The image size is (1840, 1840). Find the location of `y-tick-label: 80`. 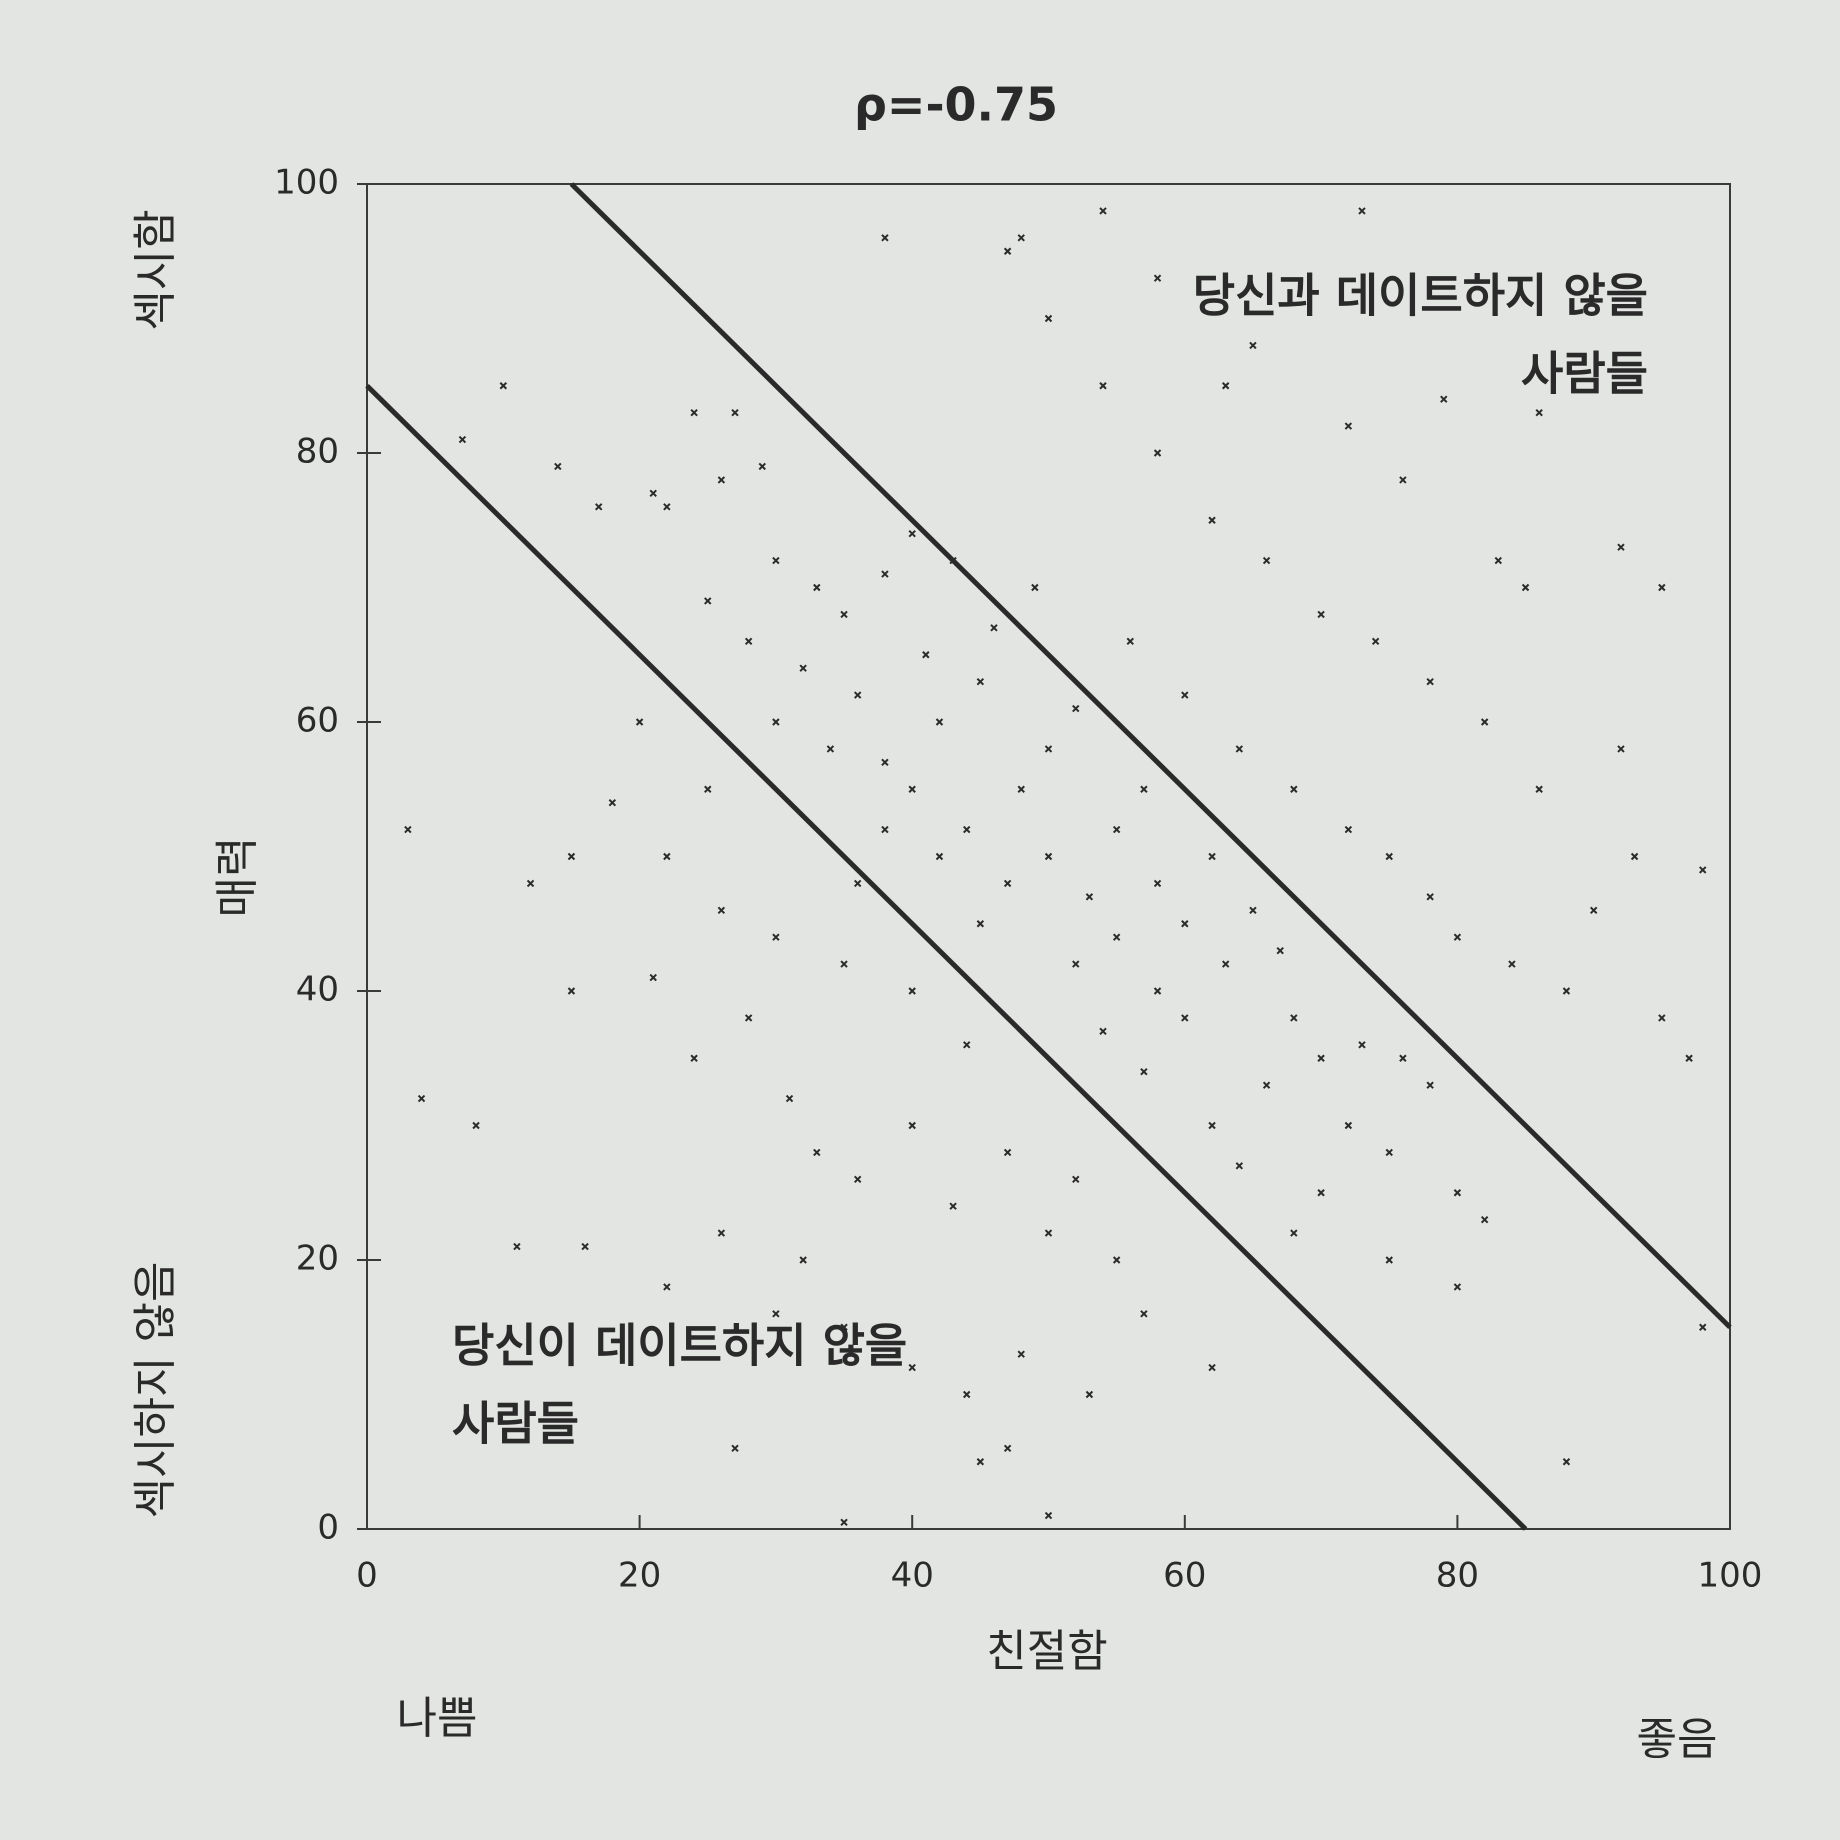

y-tick-label: 80 is located at coordinates (317, 452).